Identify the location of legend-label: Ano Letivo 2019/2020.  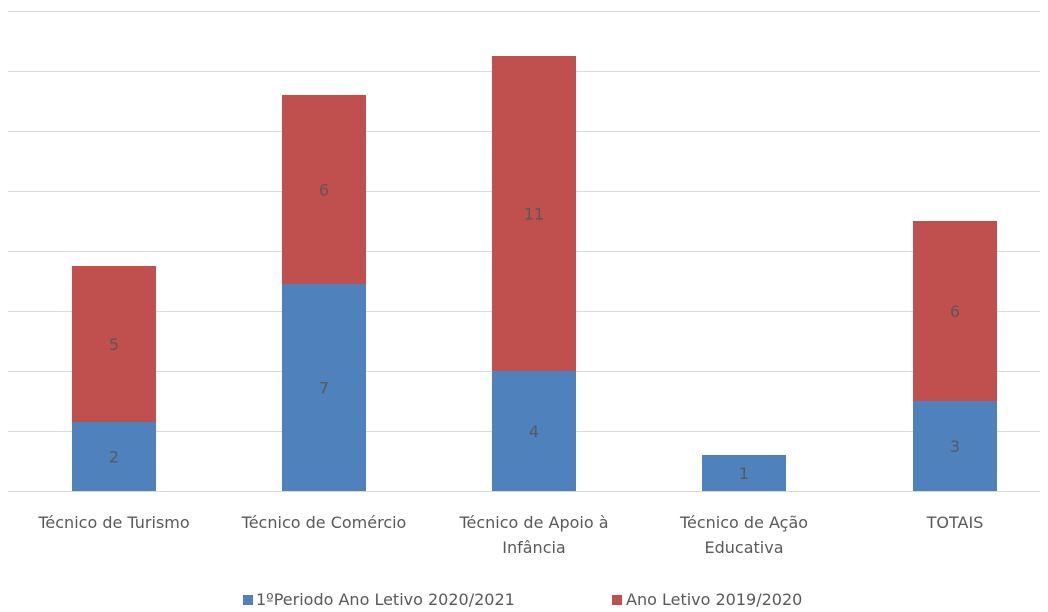
(714, 599).